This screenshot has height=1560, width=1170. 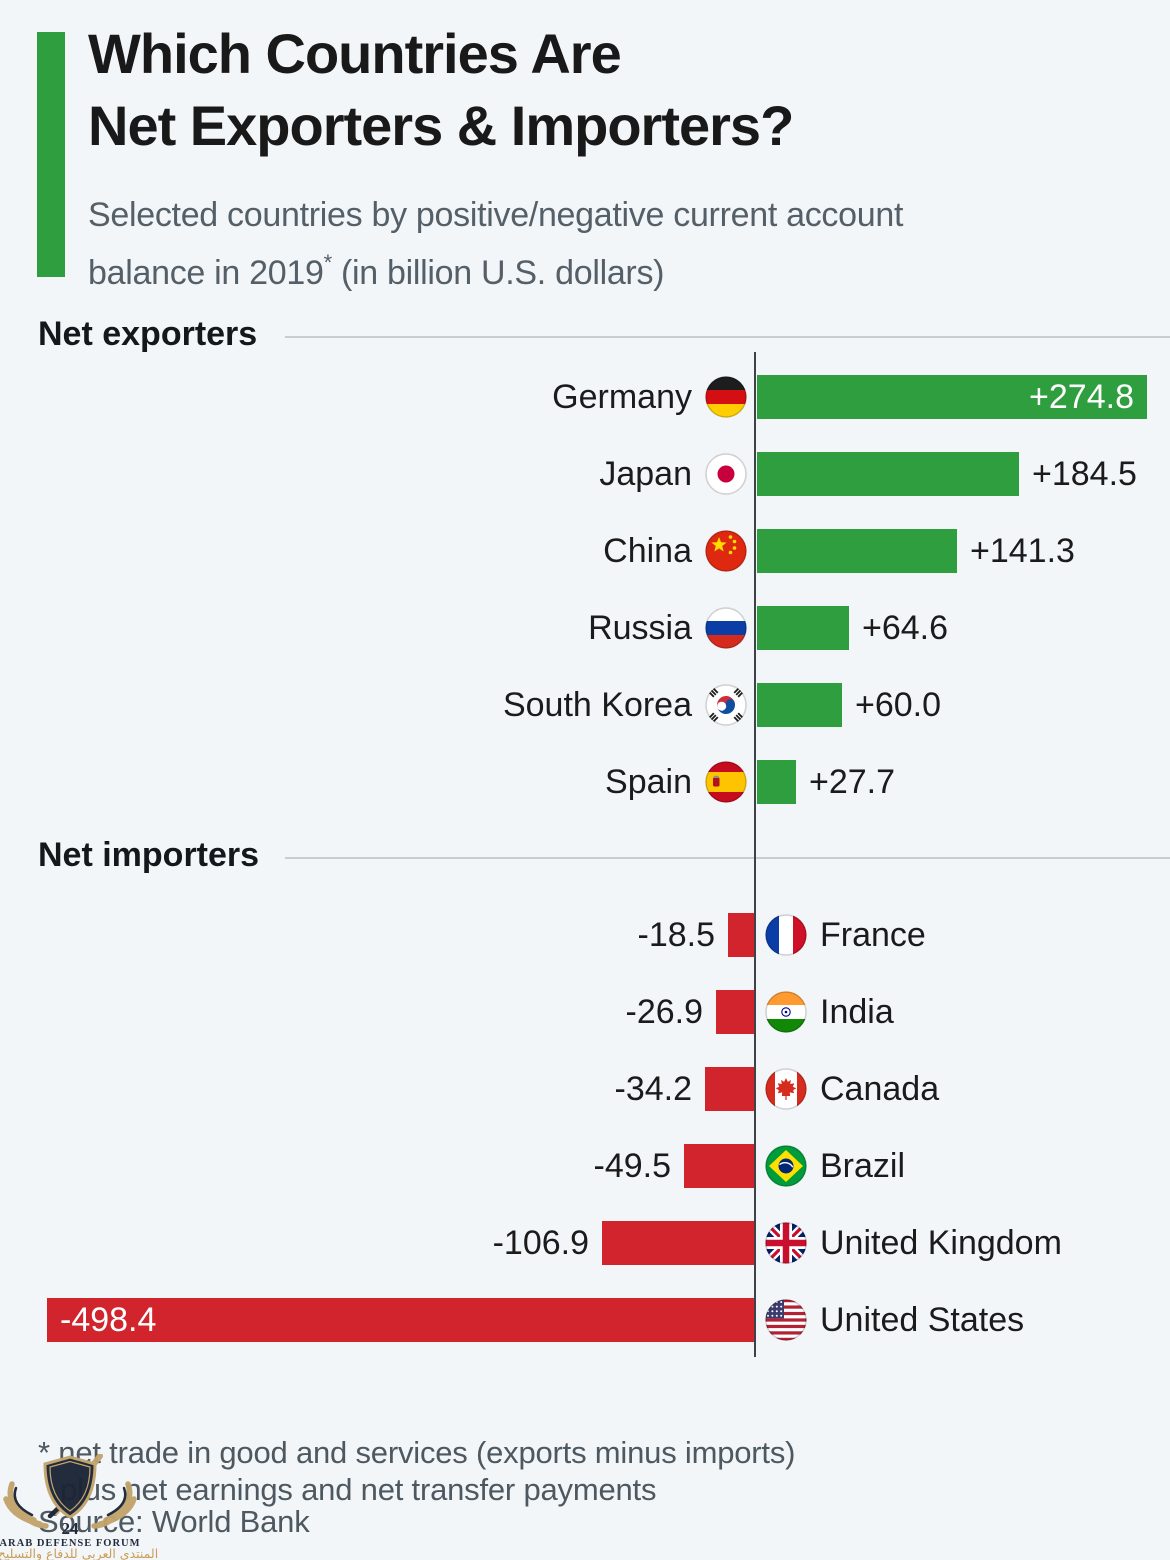 What do you see at coordinates (640, 627) in the screenshot?
I see `russia-label: Russia` at bounding box center [640, 627].